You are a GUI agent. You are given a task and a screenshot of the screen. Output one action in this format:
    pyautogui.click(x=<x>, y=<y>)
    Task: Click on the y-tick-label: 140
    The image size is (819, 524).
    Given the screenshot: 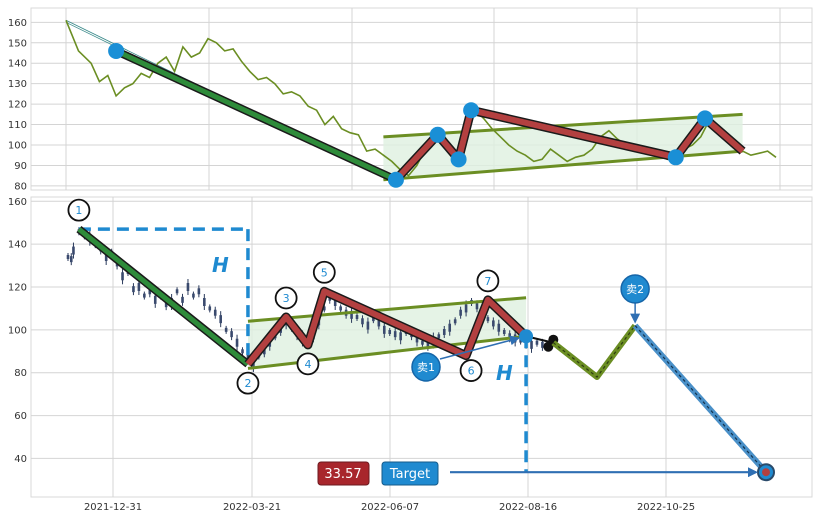 What is the action you would take?
    pyautogui.click(x=17, y=64)
    